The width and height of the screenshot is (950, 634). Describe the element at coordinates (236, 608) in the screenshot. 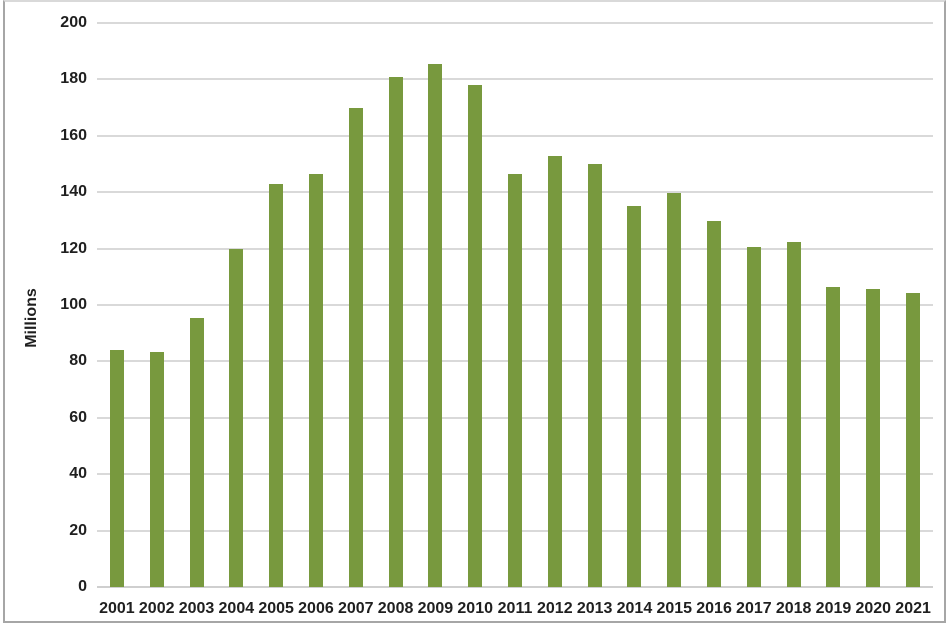

I see `x-tick-label: 2004` at that location.